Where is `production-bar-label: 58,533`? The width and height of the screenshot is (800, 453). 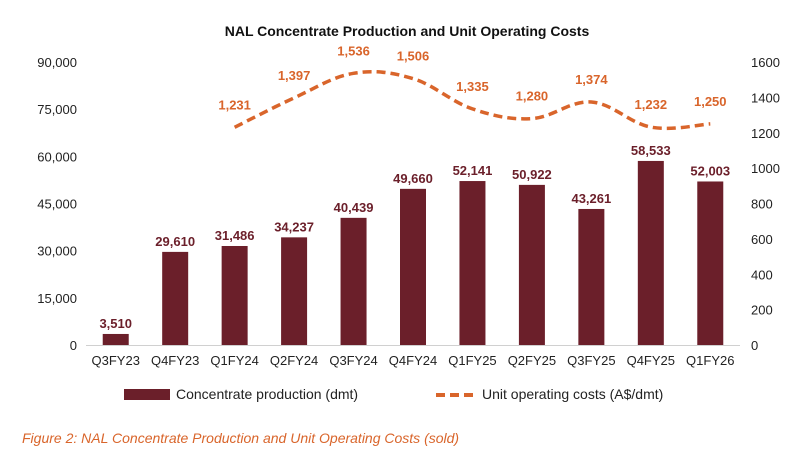 production-bar-label: 58,533 is located at coordinates (651, 150).